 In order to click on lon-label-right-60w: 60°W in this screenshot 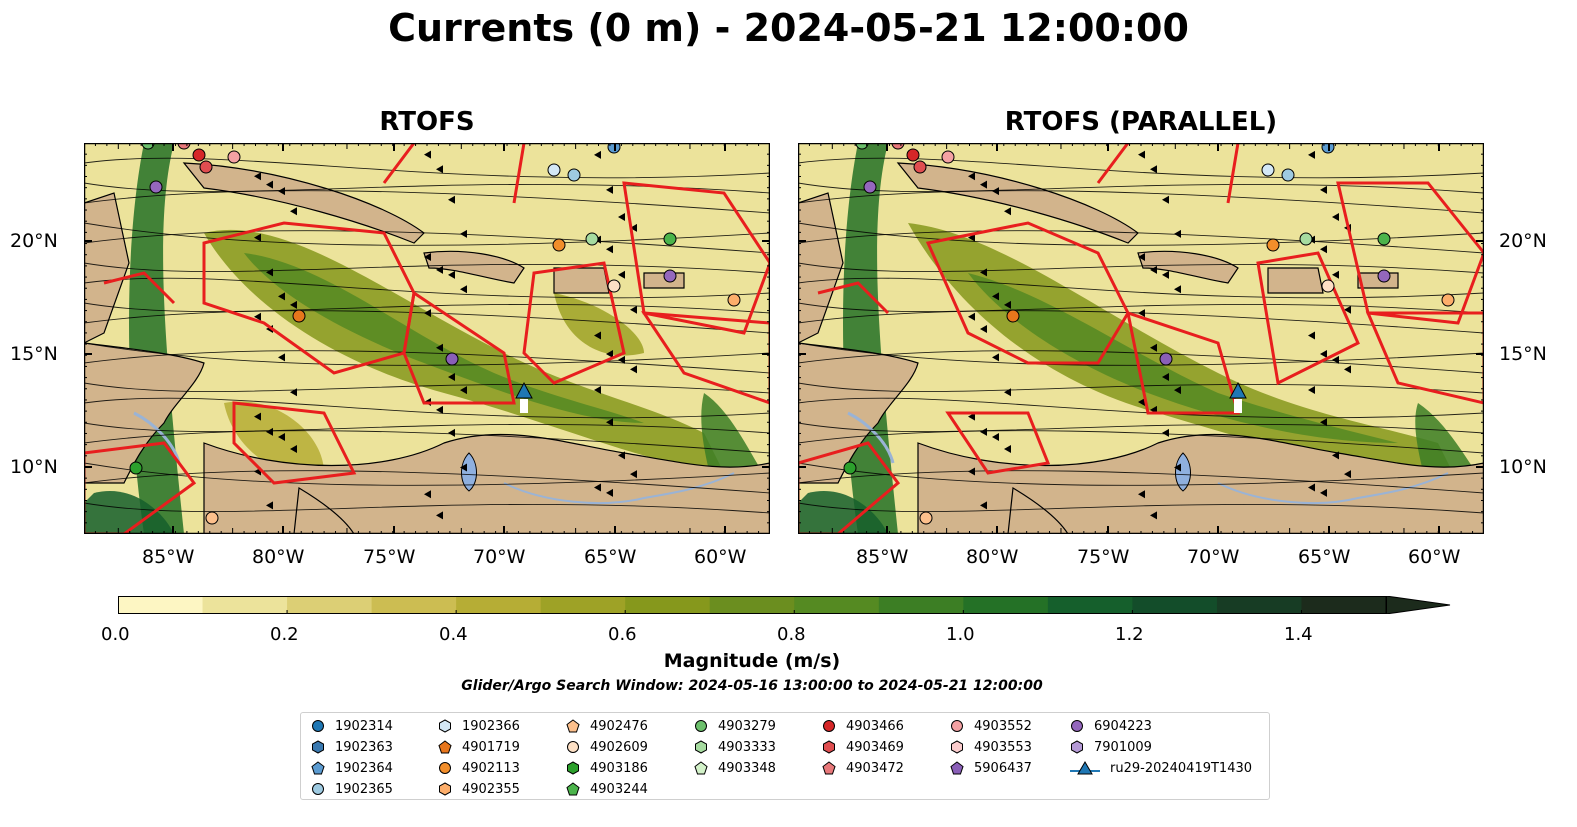, I will do `click(1434, 557)`.